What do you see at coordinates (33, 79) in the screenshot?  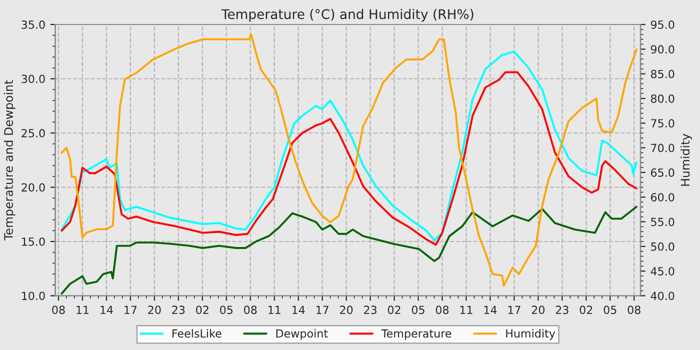 I see `y-tick-label: 30.0` at bounding box center [33, 79].